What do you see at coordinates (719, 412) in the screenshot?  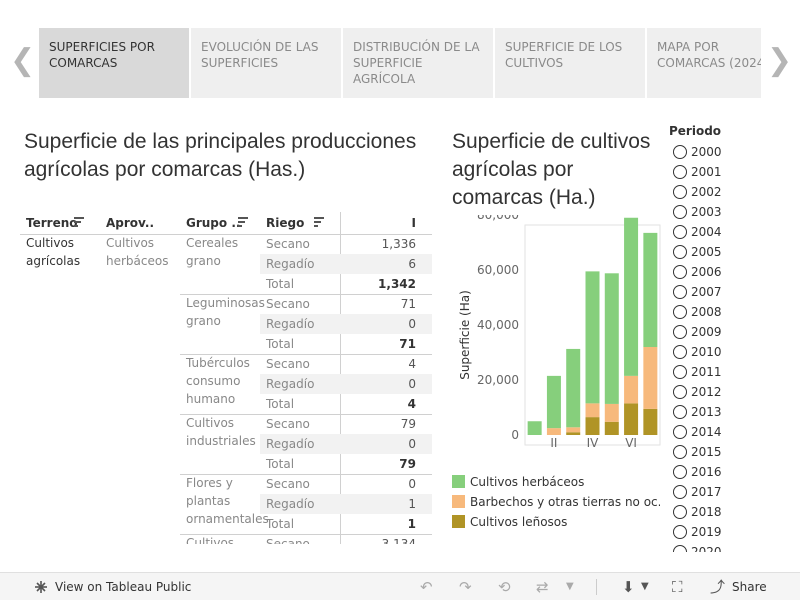 I see `periodo-option: 2013` at bounding box center [719, 412].